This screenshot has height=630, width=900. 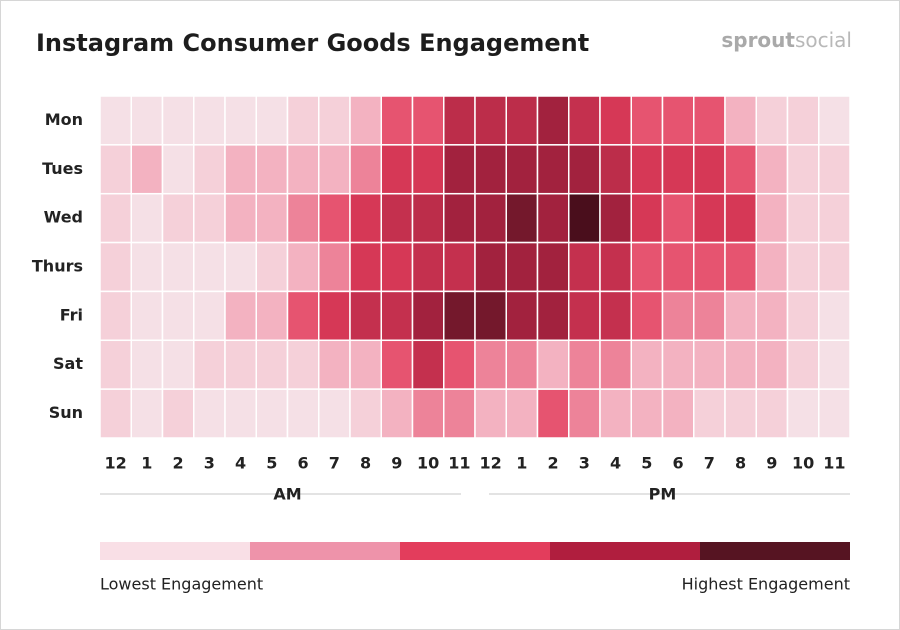 I want to click on x-tick-label: 7, so click(x=709, y=463).